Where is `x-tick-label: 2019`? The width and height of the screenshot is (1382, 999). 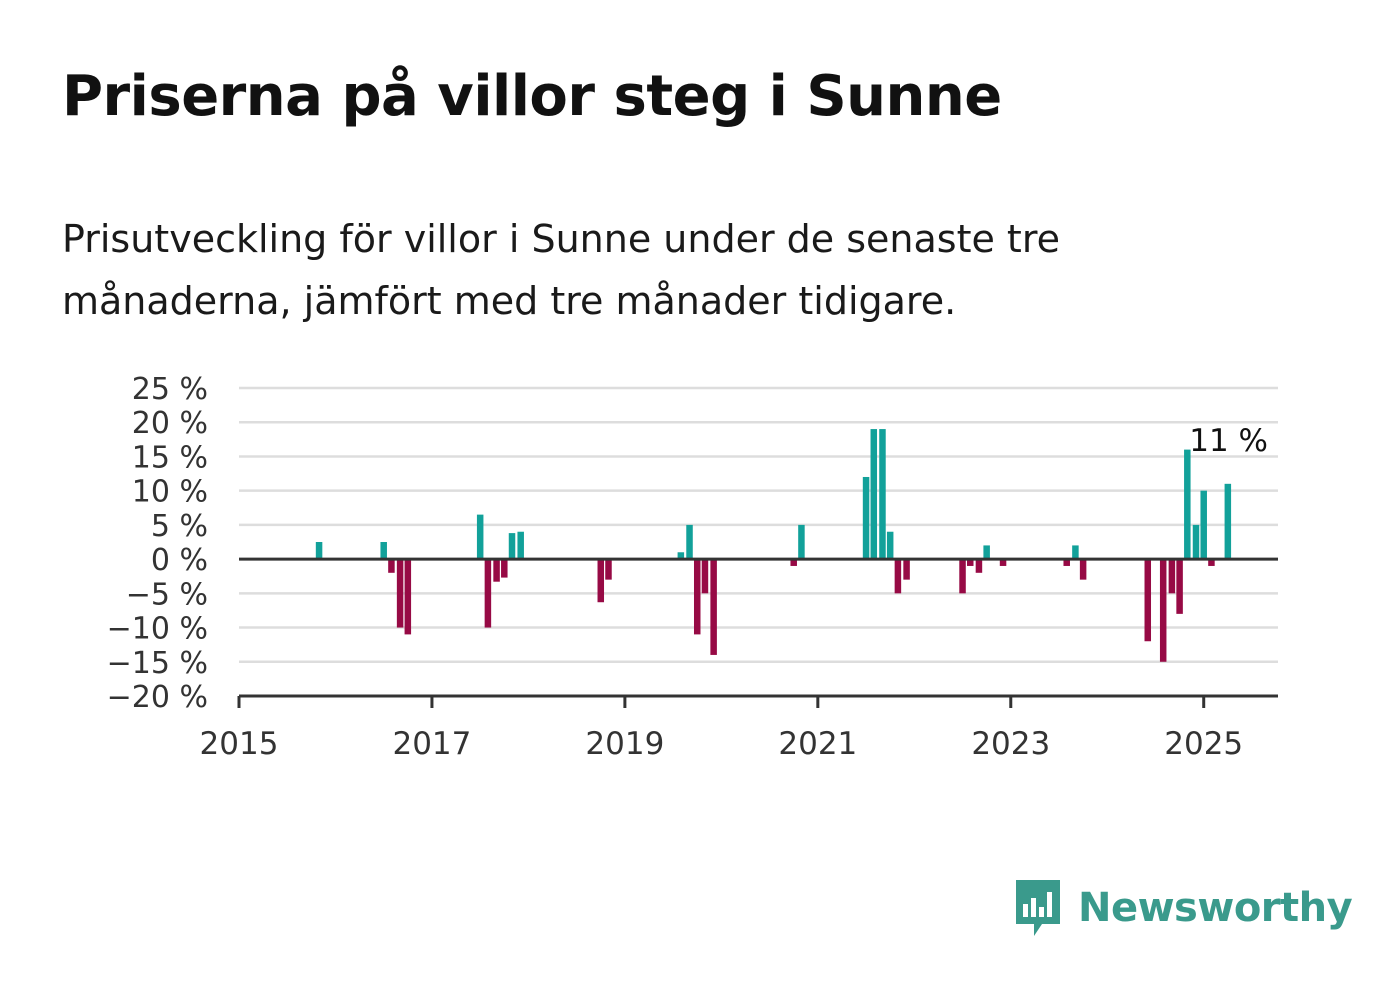 x-tick-label: 2019 is located at coordinates (624, 744).